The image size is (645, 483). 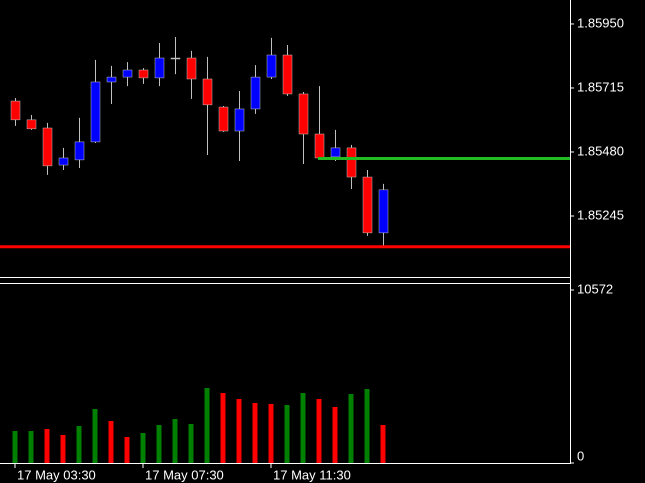 I want to click on y-tick-label: 1.85715, so click(x=600, y=86).